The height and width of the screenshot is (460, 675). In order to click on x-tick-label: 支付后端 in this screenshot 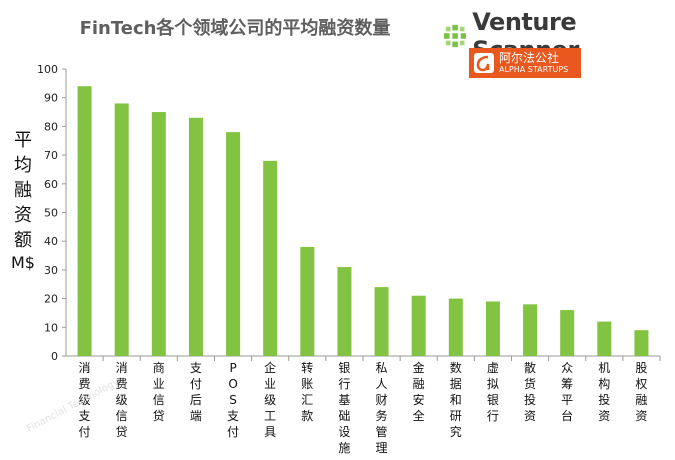, I will do `click(196, 392)`.